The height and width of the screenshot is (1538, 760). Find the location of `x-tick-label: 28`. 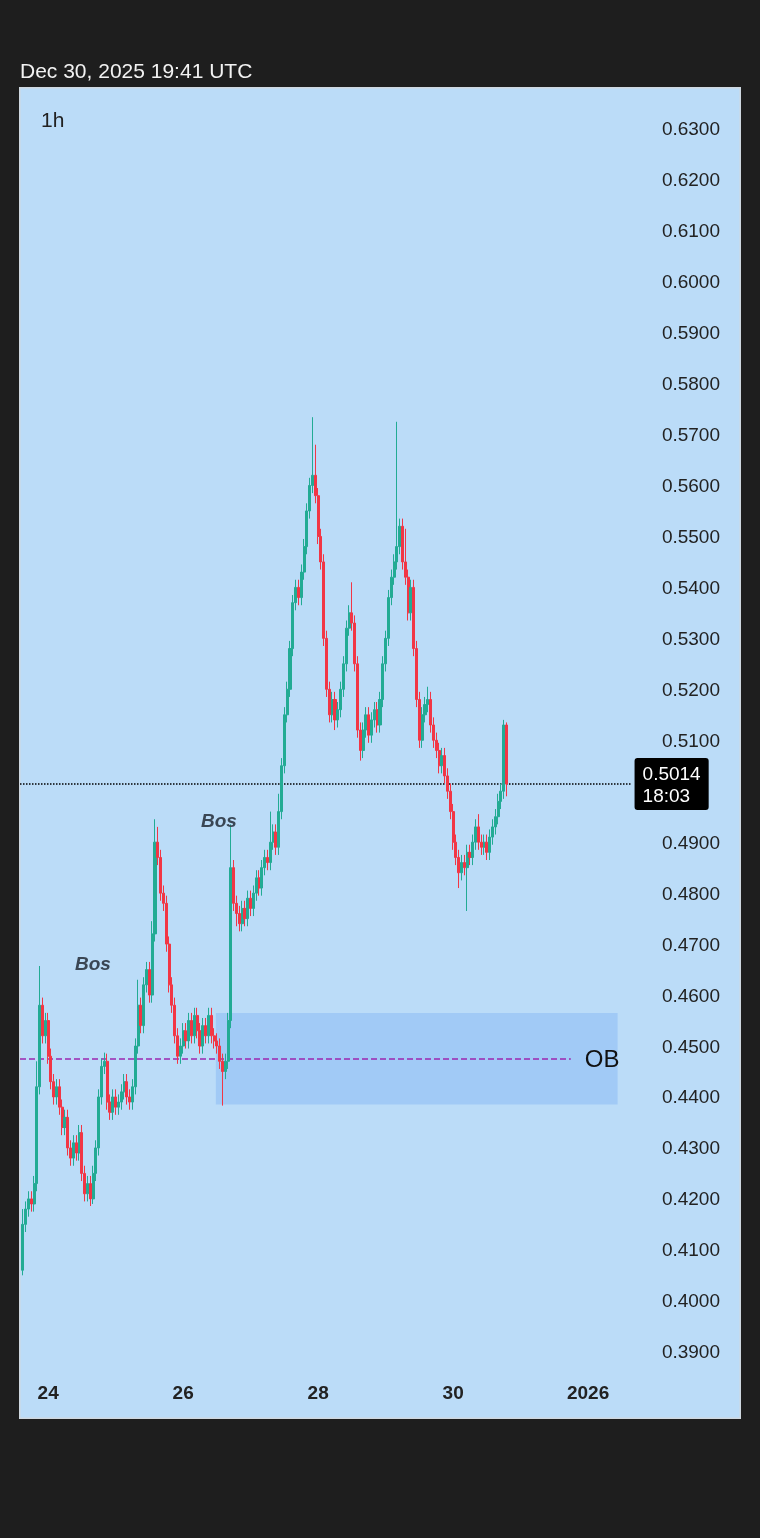

x-tick-label: 28 is located at coordinates (318, 1392).